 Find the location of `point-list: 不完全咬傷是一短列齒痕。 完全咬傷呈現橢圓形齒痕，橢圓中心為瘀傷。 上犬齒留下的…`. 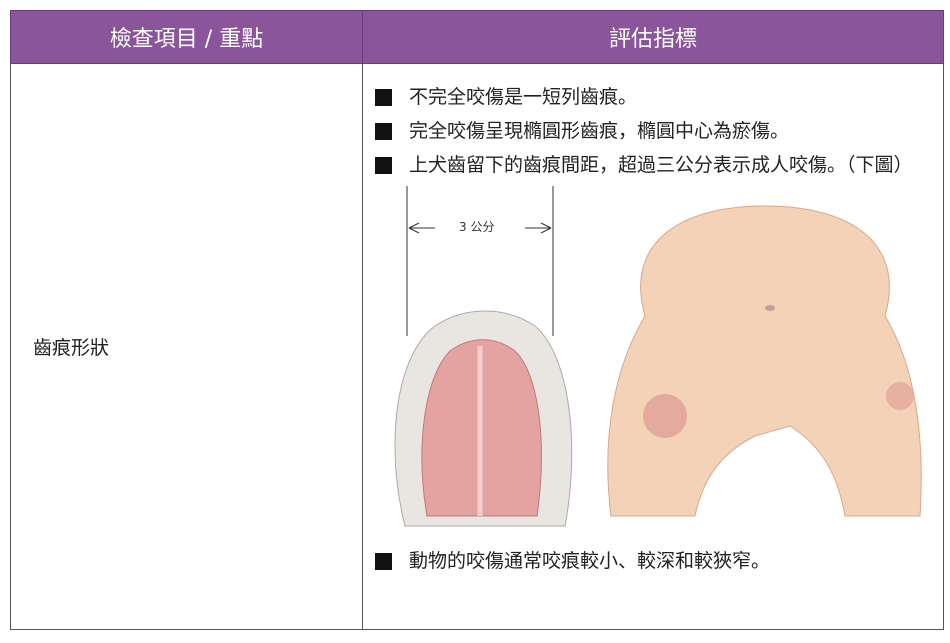

point-list: 不完全咬傷是一短列齒痕。 完全咬傷呈現橢圓形齒痕，橢圓中心為瘀傷。 上犬齒留下的… is located at coordinates (655, 131).